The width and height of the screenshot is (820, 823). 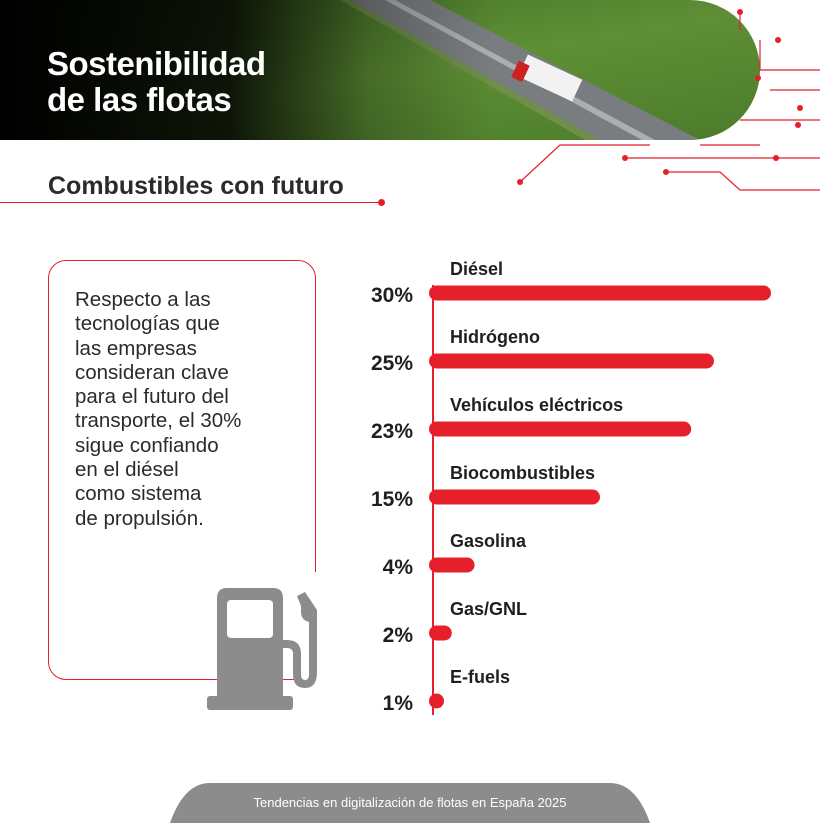 I want to click on footer-tab, so click(x=410, y=803).